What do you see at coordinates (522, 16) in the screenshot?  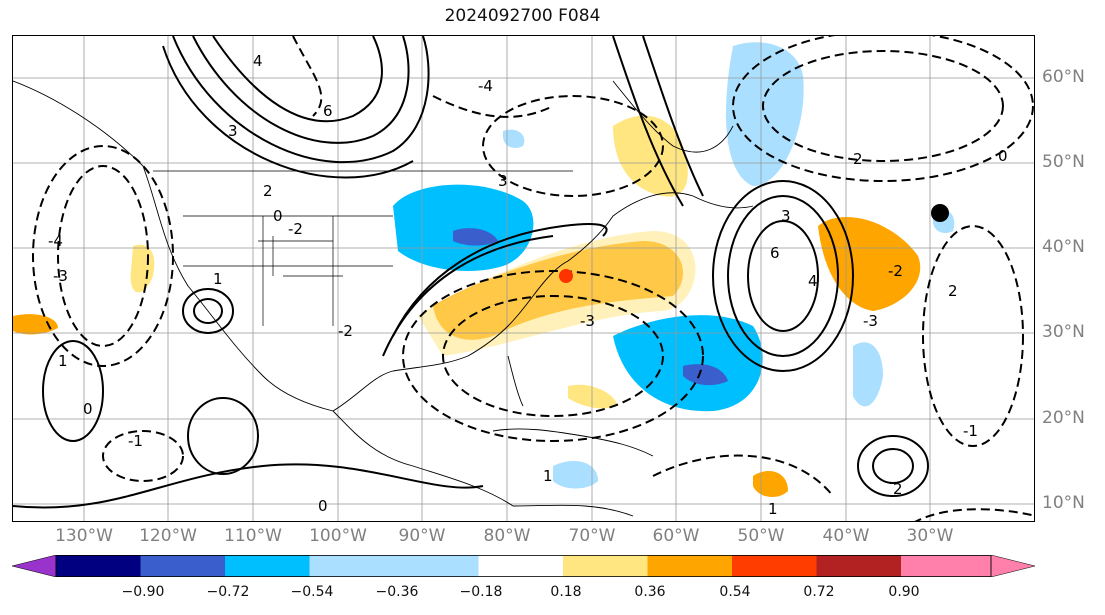 I see `map-title: 2024092700 F084` at bounding box center [522, 16].